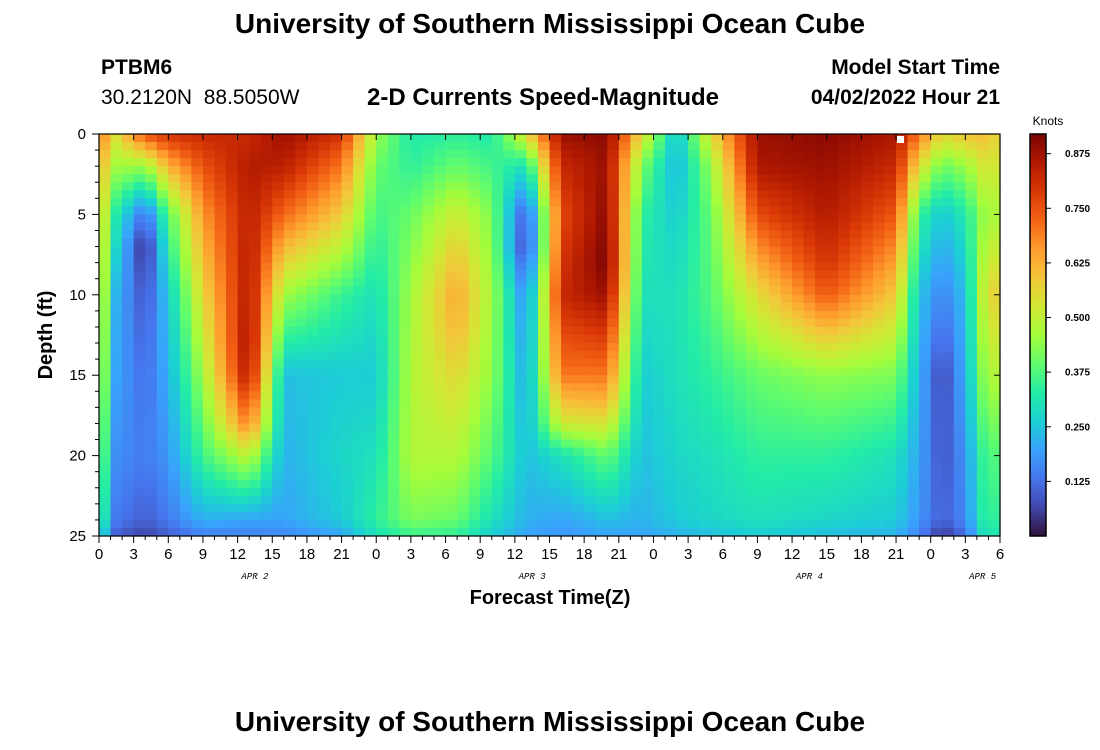  What do you see at coordinates (688, 554) in the screenshot?
I see `x-tick-label: 3` at bounding box center [688, 554].